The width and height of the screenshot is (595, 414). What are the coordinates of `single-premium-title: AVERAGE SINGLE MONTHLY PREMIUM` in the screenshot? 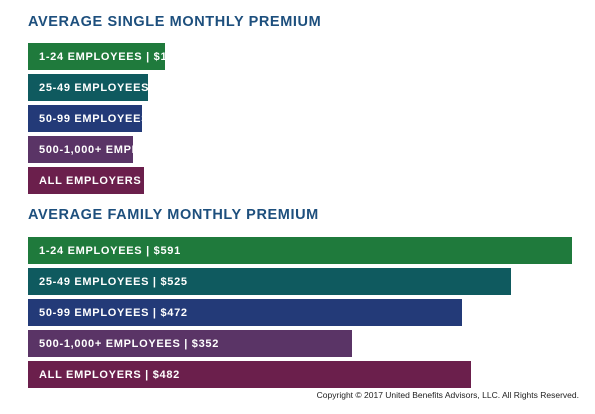 It's located at (175, 22).